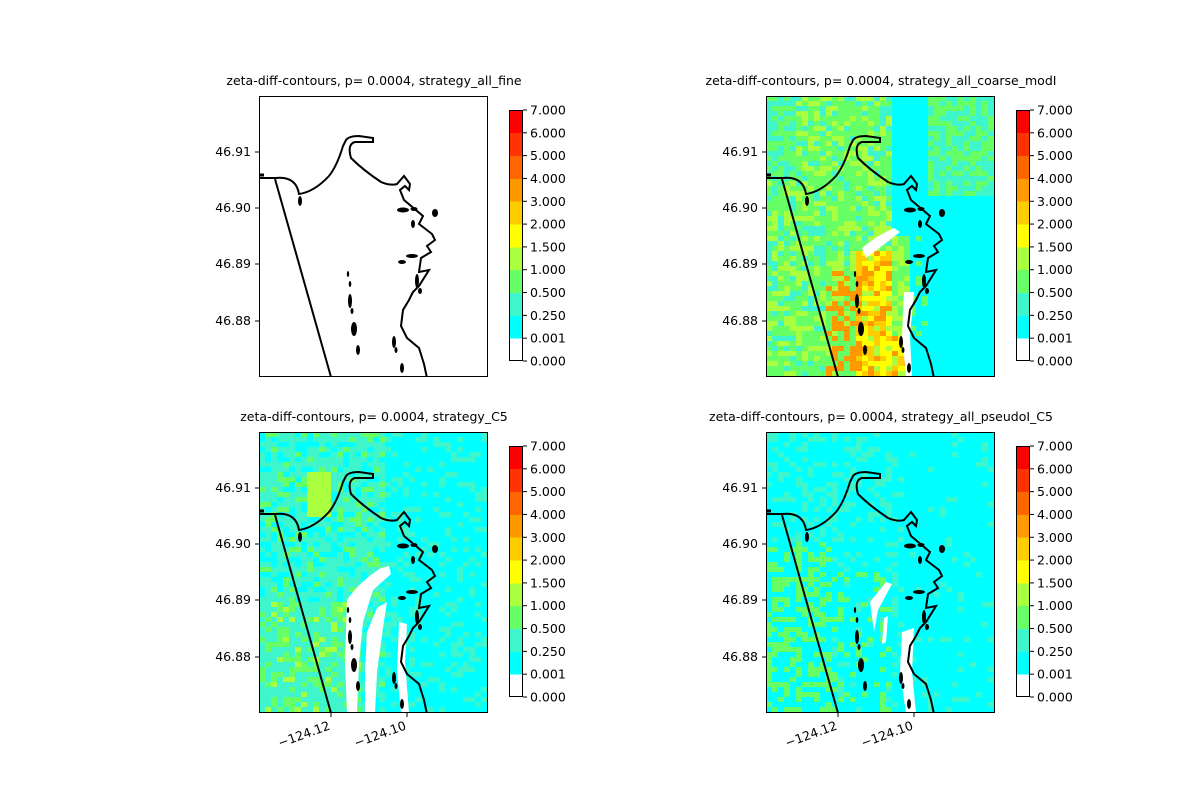 This screenshot has height=800, width=1200. What do you see at coordinates (740, 599) in the screenshot?
I see `y-tick-label: 46.89` at bounding box center [740, 599].